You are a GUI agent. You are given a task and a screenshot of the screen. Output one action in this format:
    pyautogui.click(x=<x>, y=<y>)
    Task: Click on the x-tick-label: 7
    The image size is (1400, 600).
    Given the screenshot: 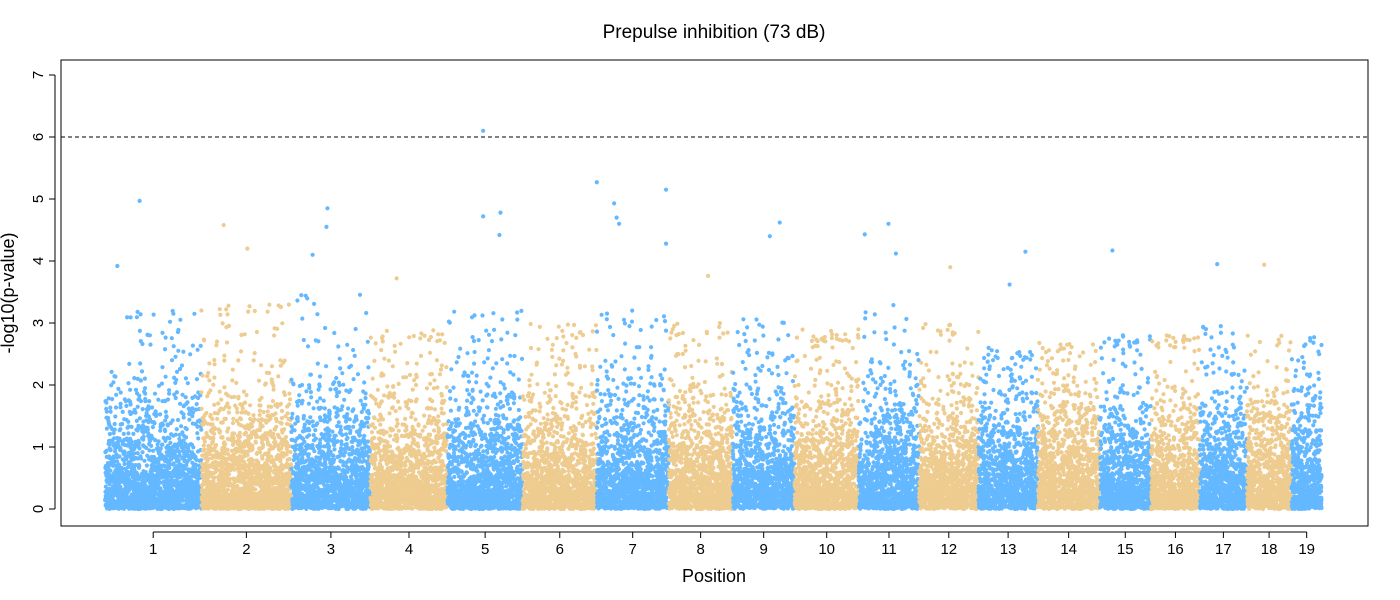 What is the action you would take?
    pyautogui.click(x=633, y=549)
    